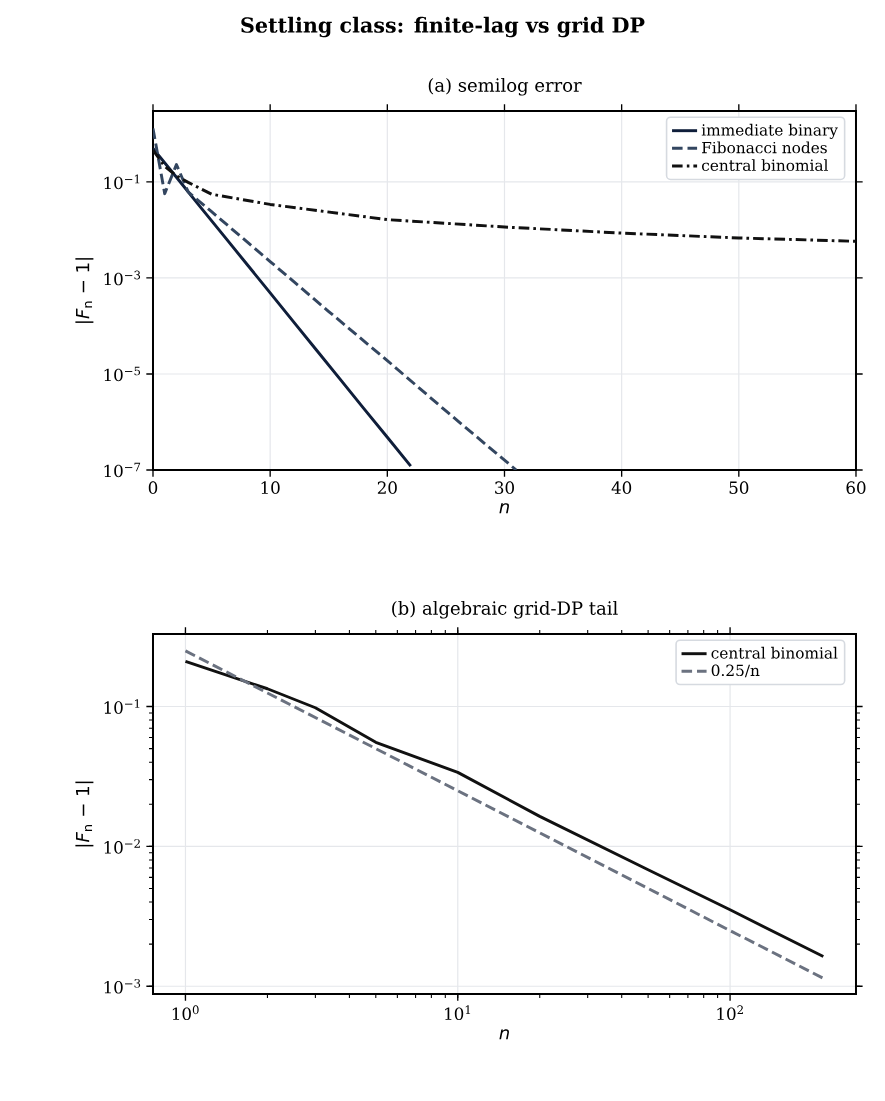 The image size is (885, 1101). What do you see at coordinates (458, 1013) in the screenshot?
I see `x-tick-label: 10$^{1}$` at bounding box center [458, 1013].